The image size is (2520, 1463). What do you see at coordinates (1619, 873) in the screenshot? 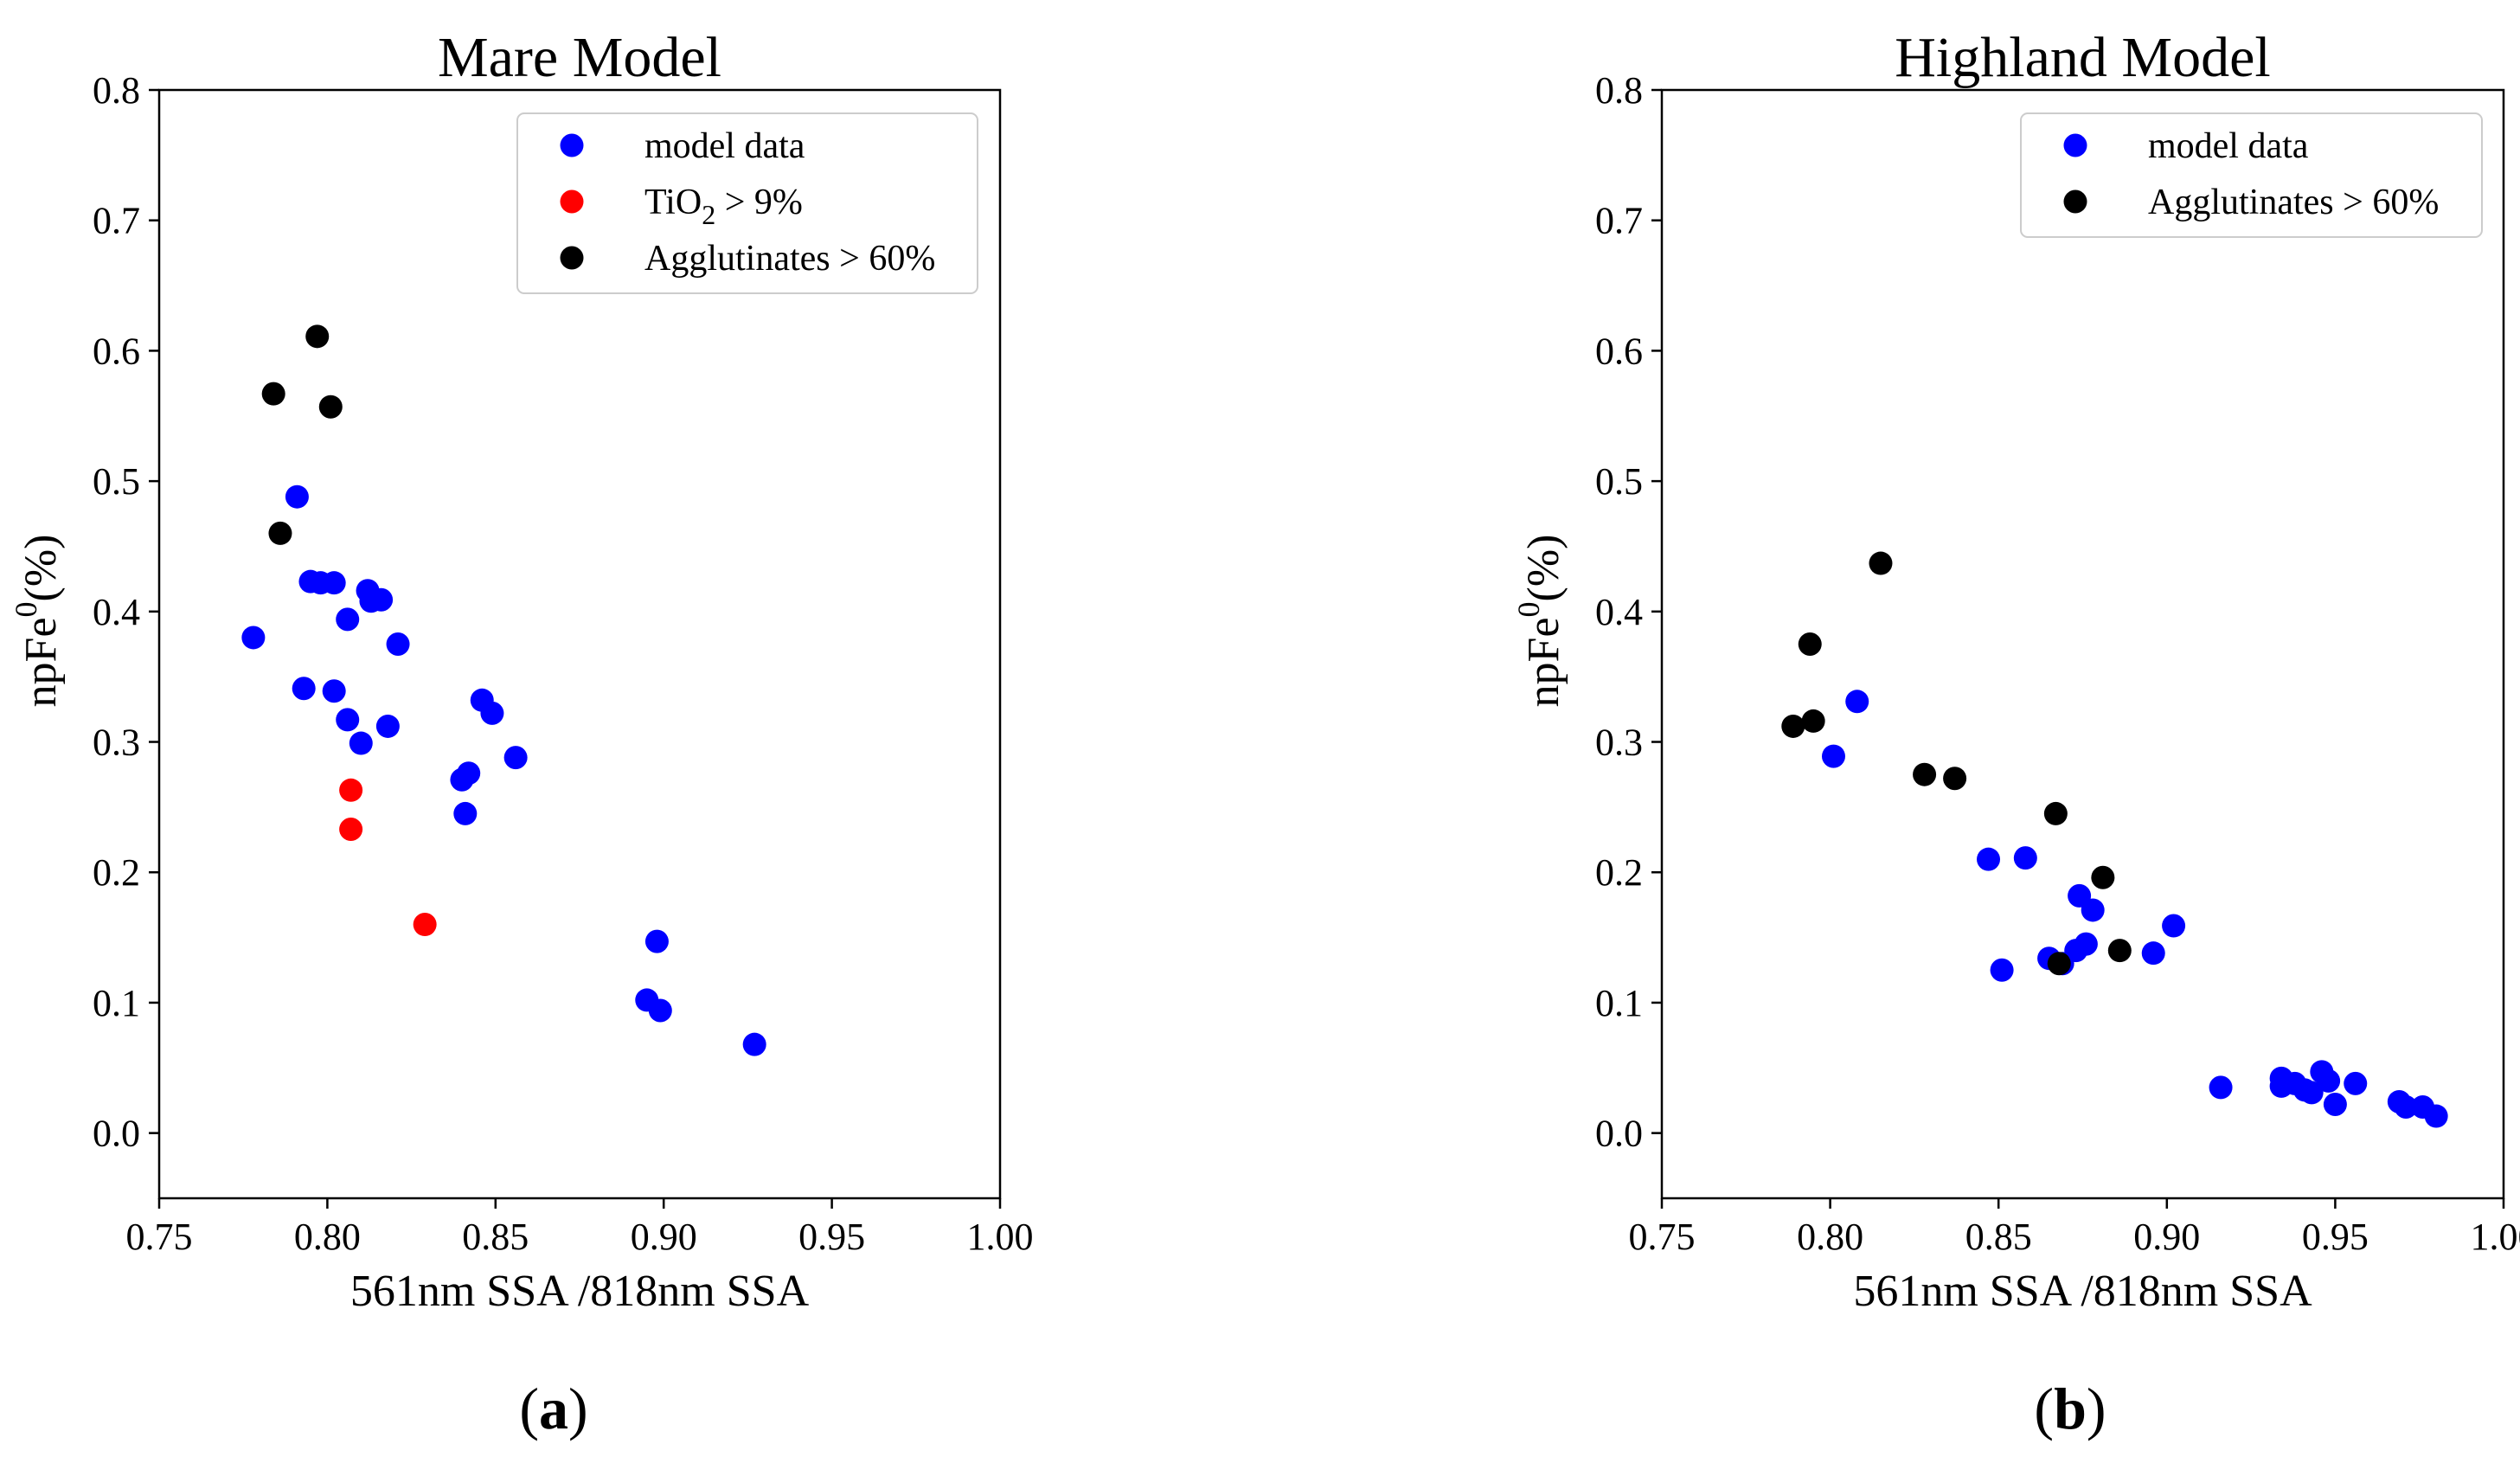
I see `y-tick-label: 0.2` at bounding box center [1619, 873].